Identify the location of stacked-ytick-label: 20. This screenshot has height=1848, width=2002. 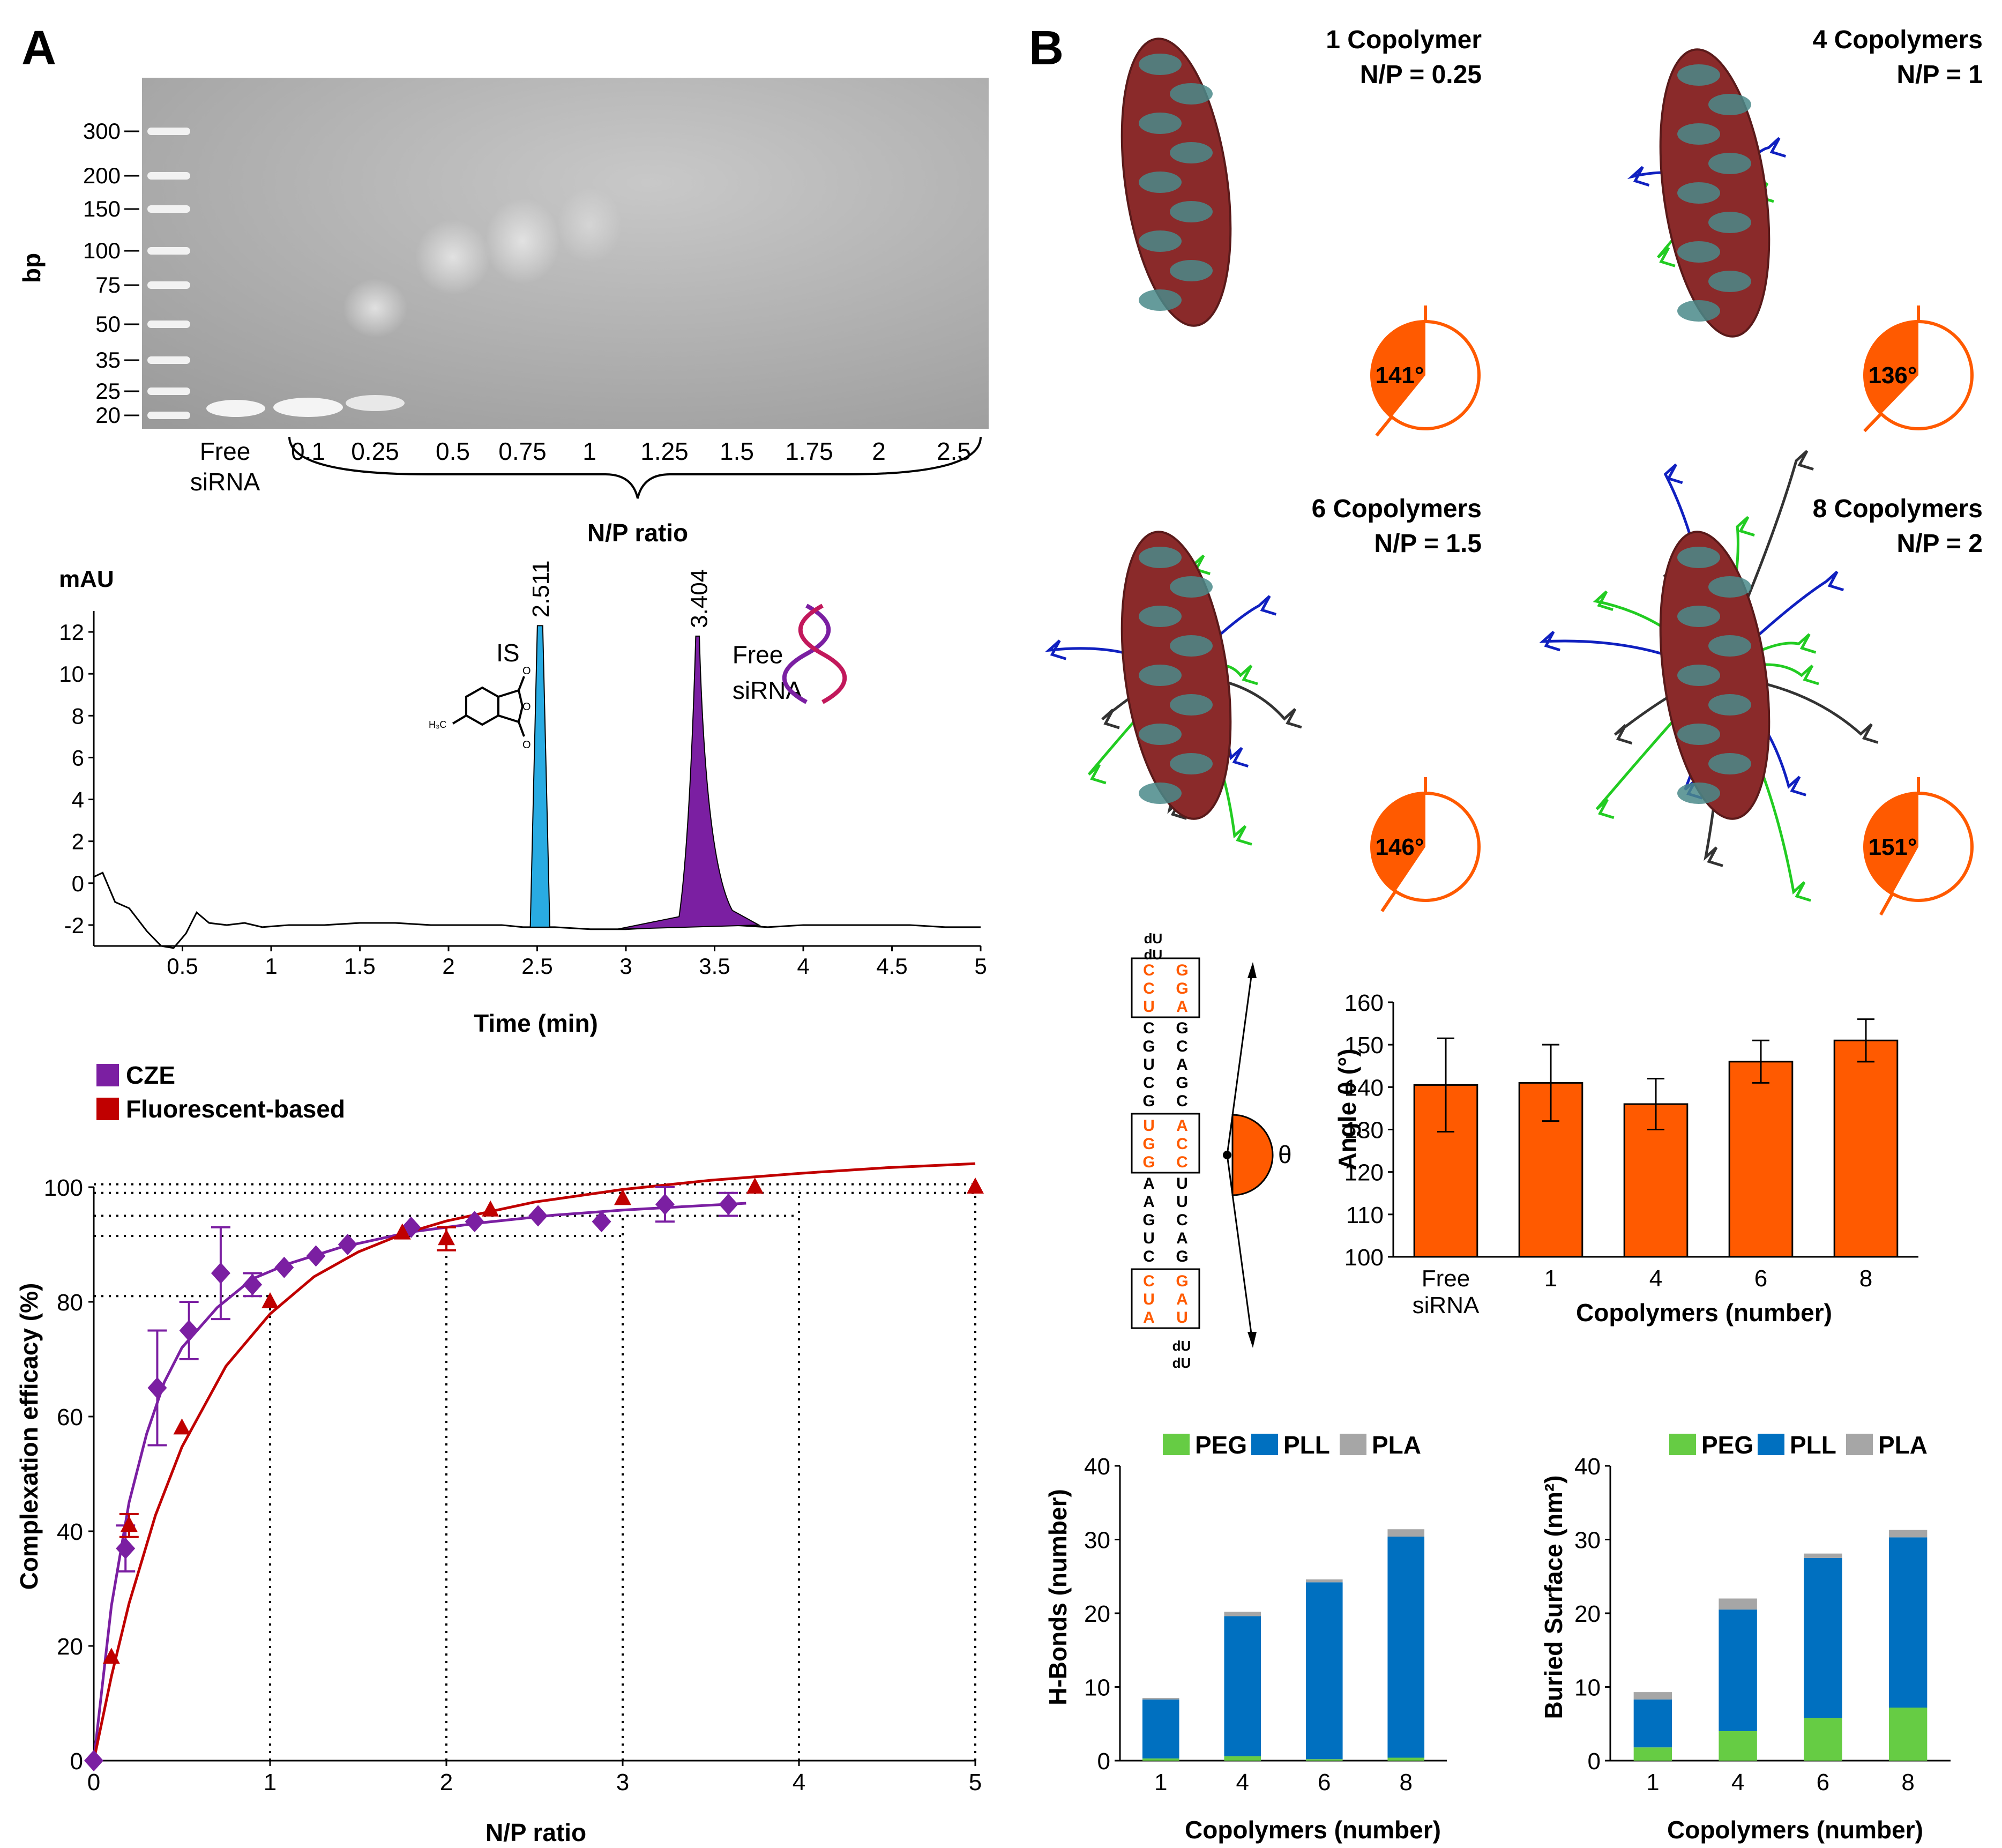
(1588, 1614).